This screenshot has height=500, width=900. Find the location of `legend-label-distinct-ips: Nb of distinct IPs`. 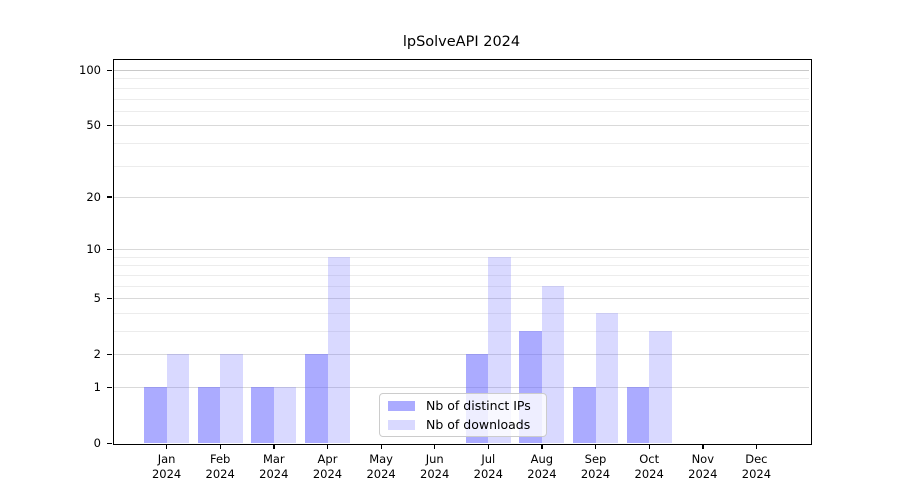

legend-label-distinct-ips: Nb of distinct IPs is located at coordinates (478, 405).